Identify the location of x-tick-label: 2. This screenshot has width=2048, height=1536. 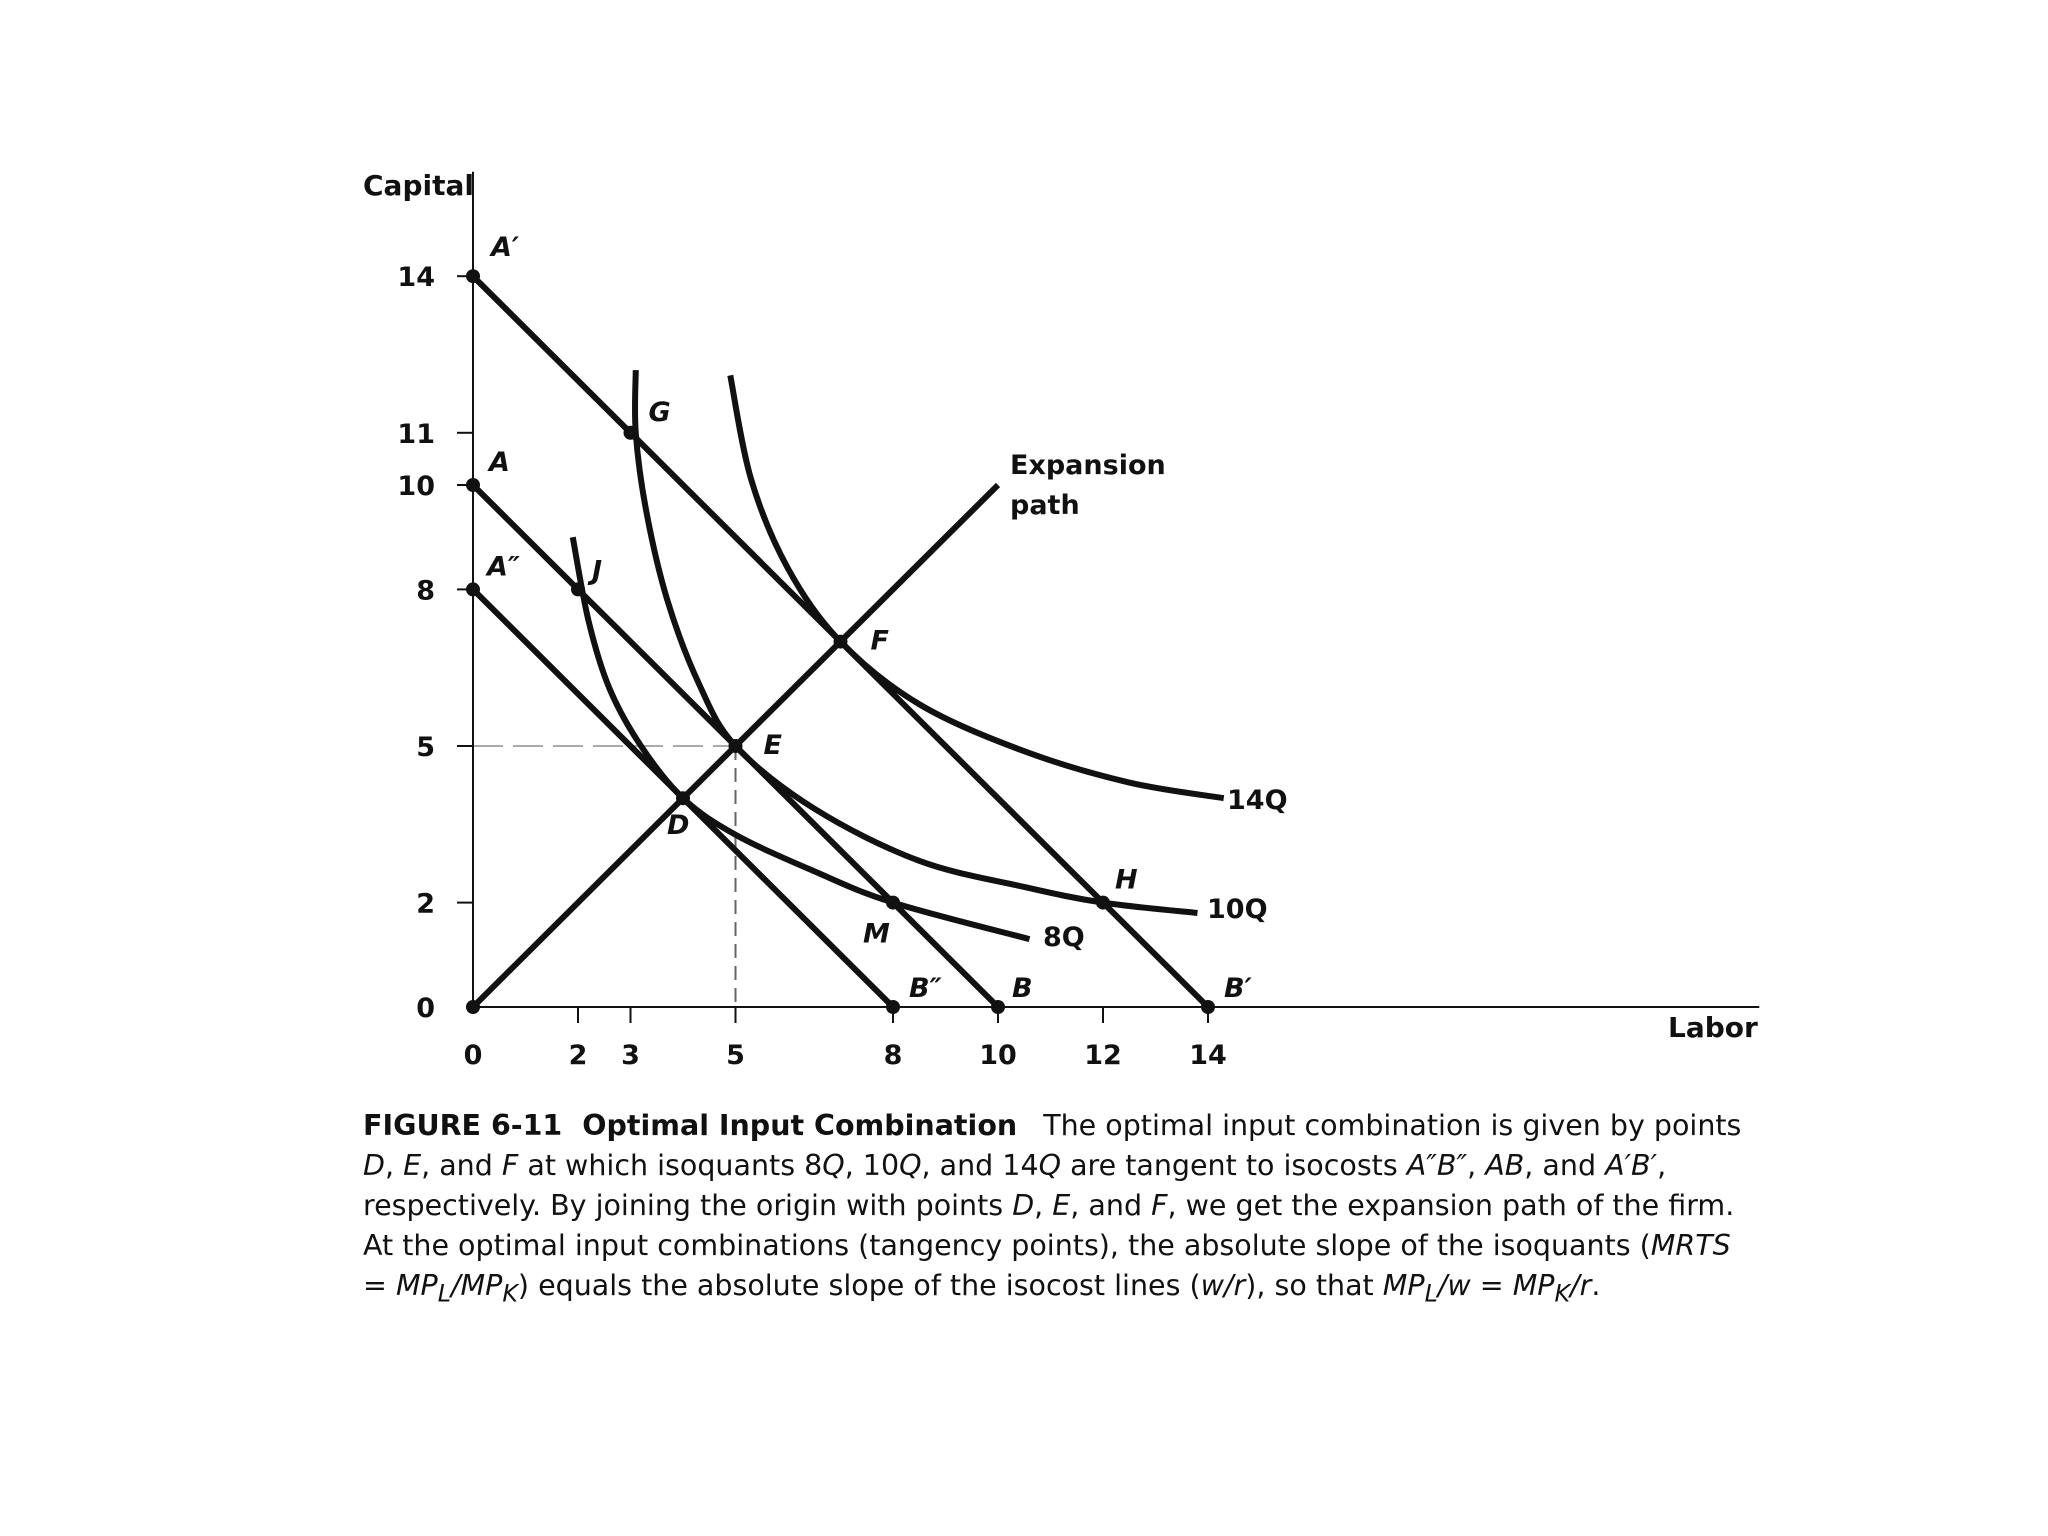
(578, 1055).